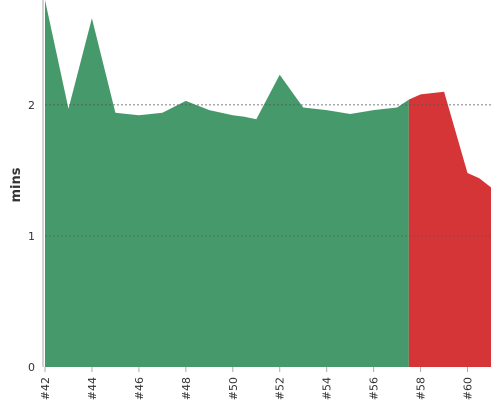 The image size is (500, 404). What do you see at coordinates (233, 388) in the screenshot?
I see `x-tick-label: #50` at bounding box center [233, 388].